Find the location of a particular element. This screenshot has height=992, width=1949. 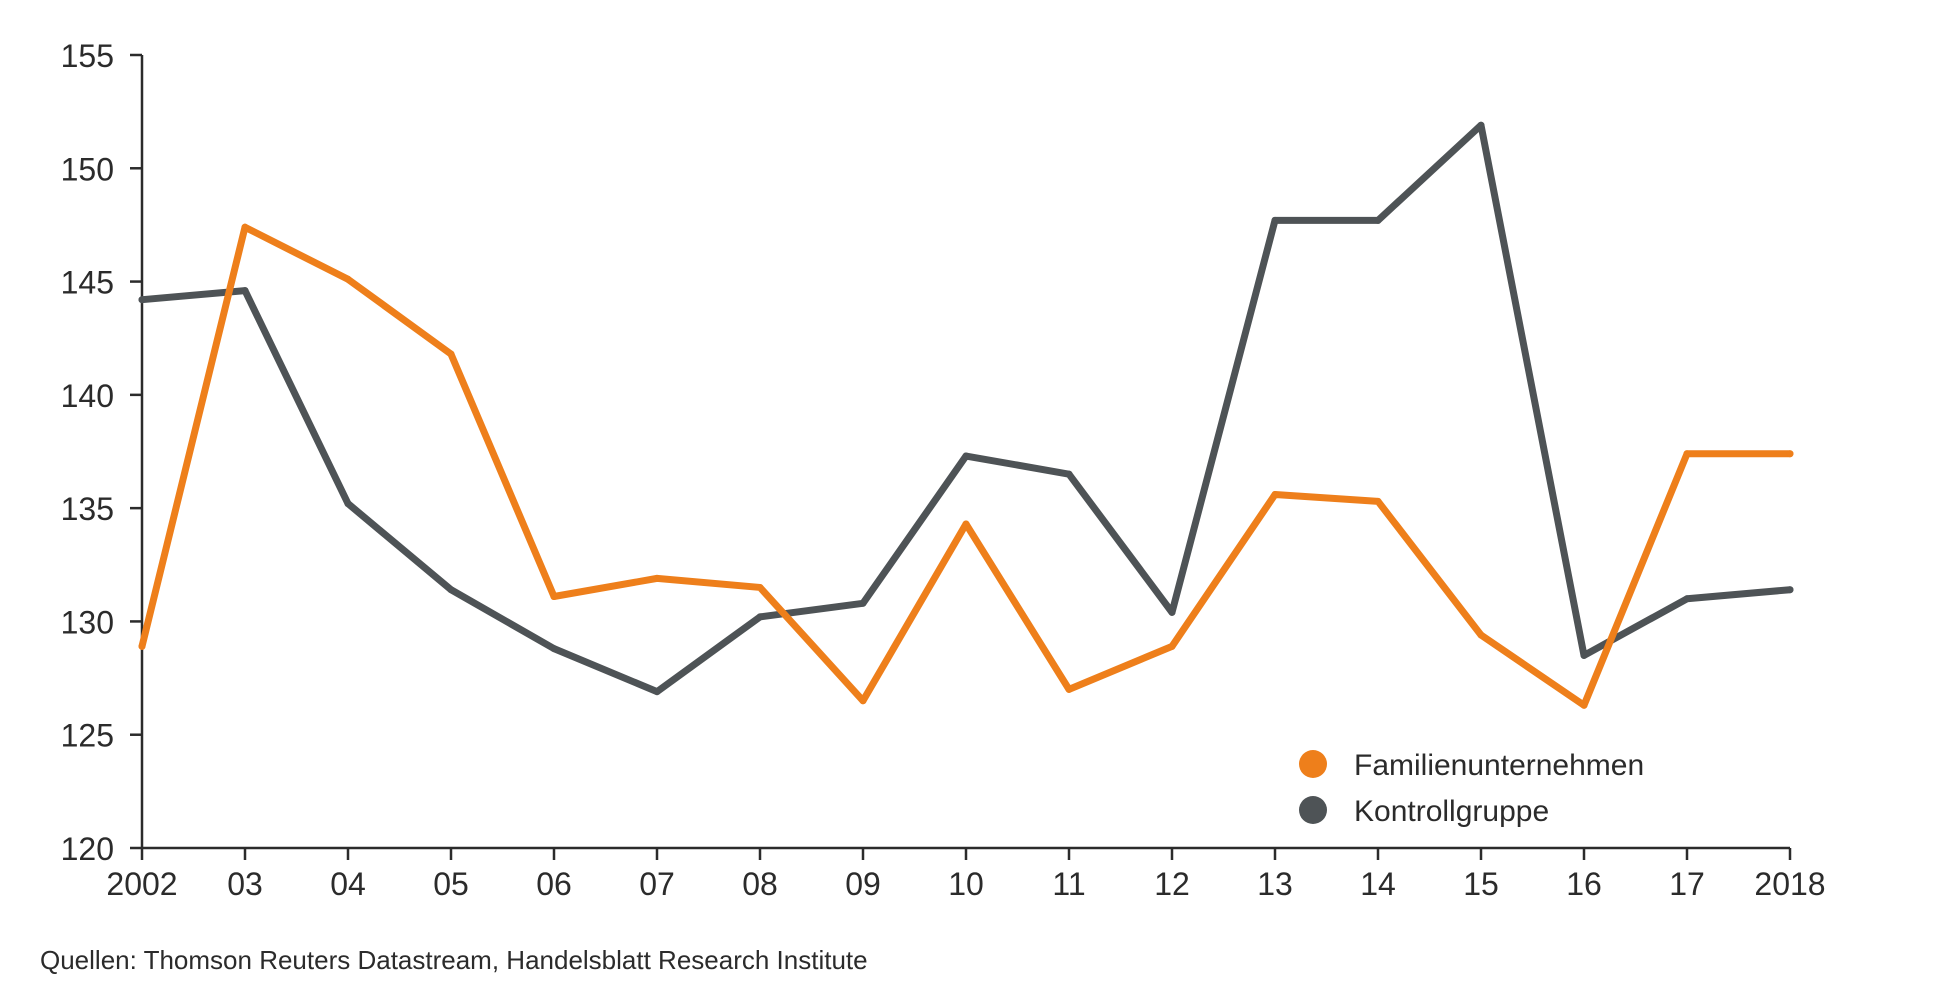

x-tick-label: 2018 is located at coordinates (1789, 884).